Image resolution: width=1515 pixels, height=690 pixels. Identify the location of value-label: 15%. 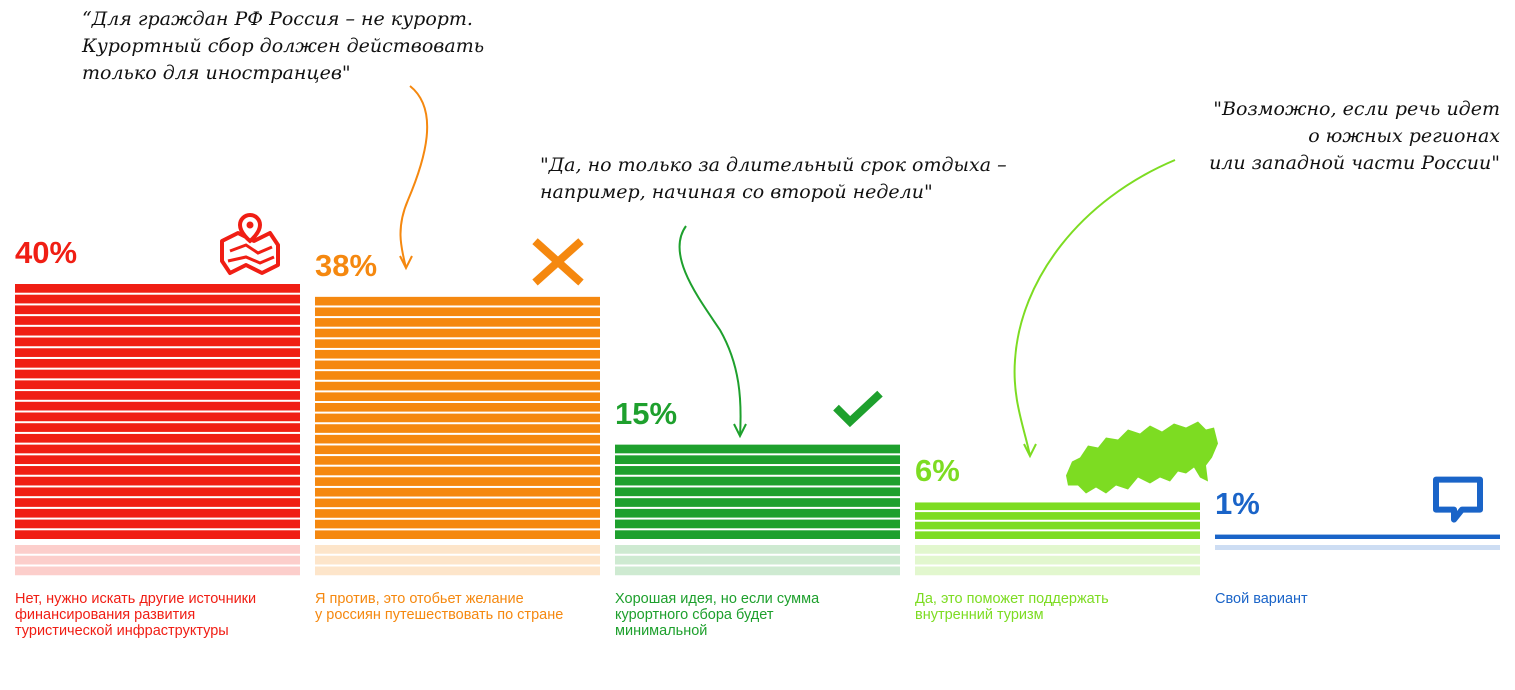
(646, 413).